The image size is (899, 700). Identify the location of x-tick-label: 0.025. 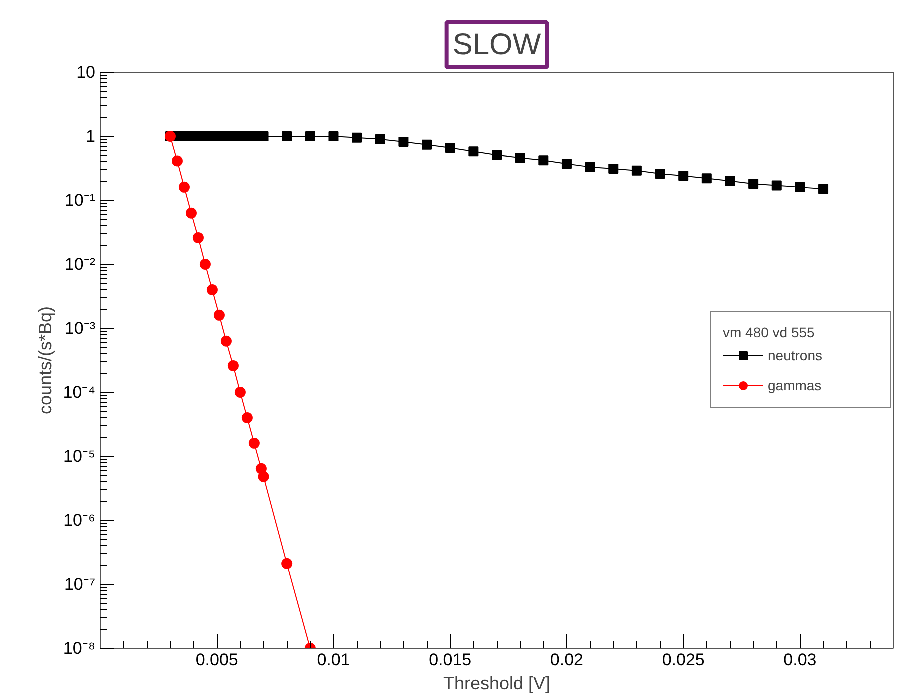
(683, 660).